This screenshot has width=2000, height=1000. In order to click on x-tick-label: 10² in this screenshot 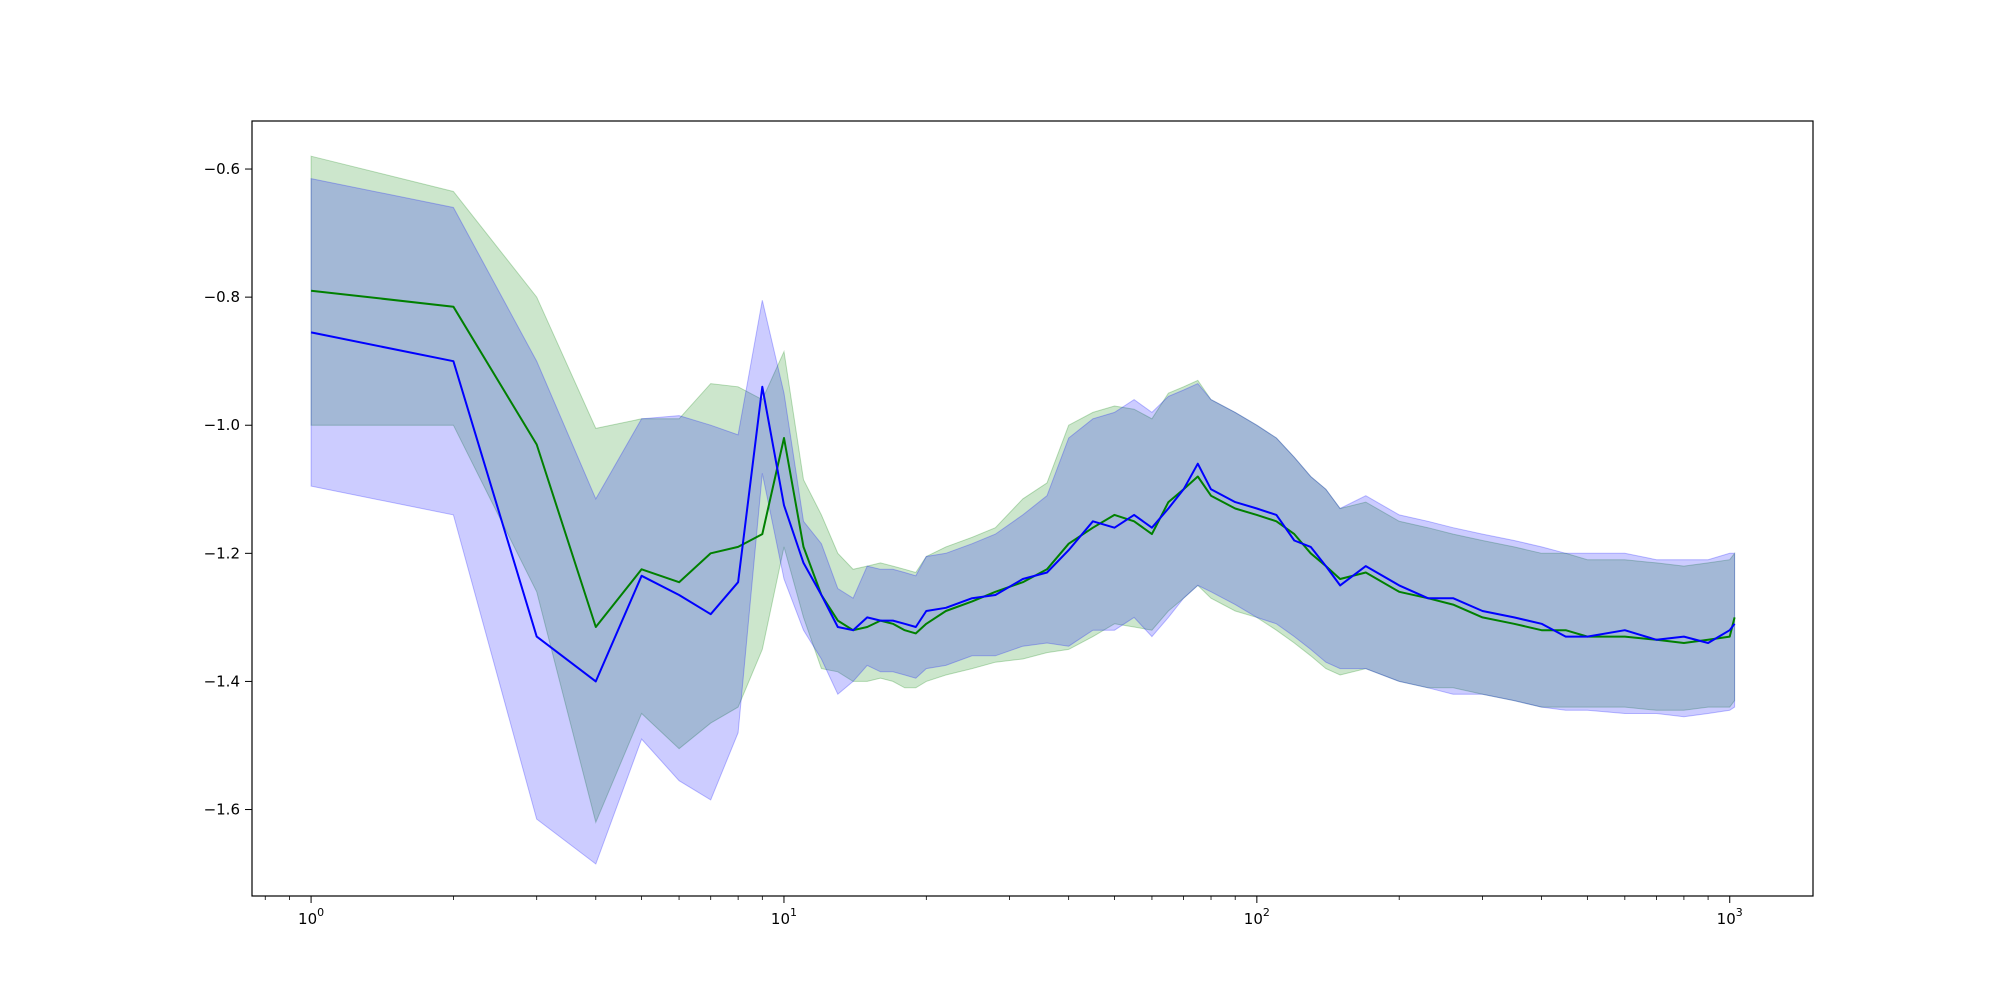, I will do `click(1257, 917)`.